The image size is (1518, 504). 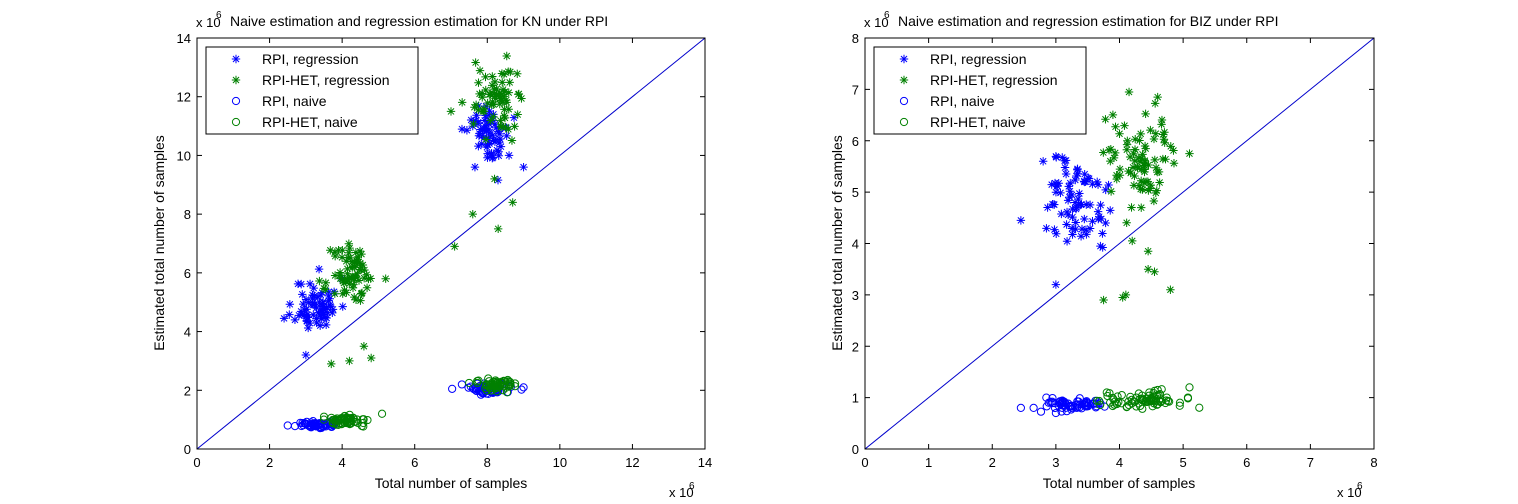 I want to click on x-tick-label: 1, so click(x=928, y=462).